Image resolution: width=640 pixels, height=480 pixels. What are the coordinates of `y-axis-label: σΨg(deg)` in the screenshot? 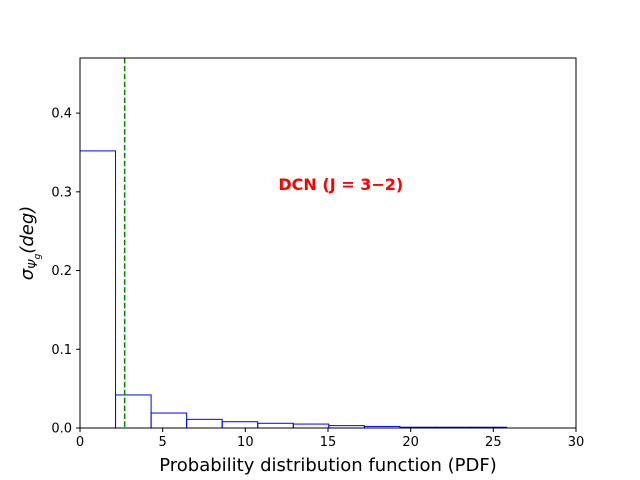 It's located at (30, 243).